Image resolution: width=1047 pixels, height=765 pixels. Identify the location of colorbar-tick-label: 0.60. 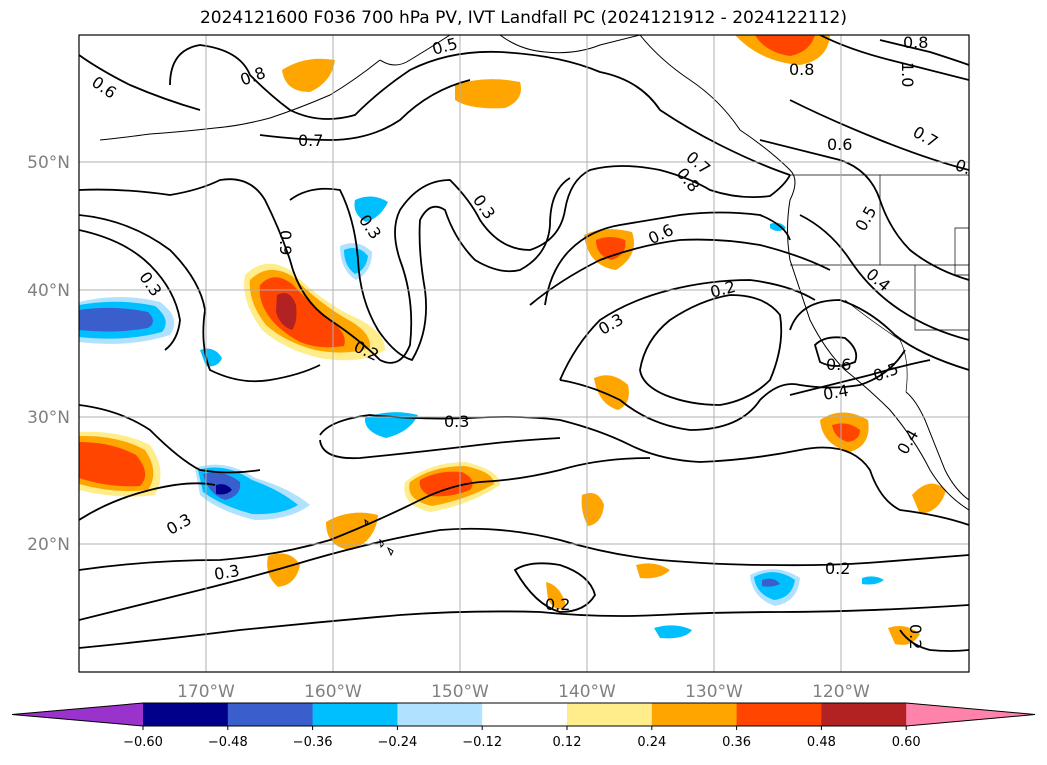
(906, 742).